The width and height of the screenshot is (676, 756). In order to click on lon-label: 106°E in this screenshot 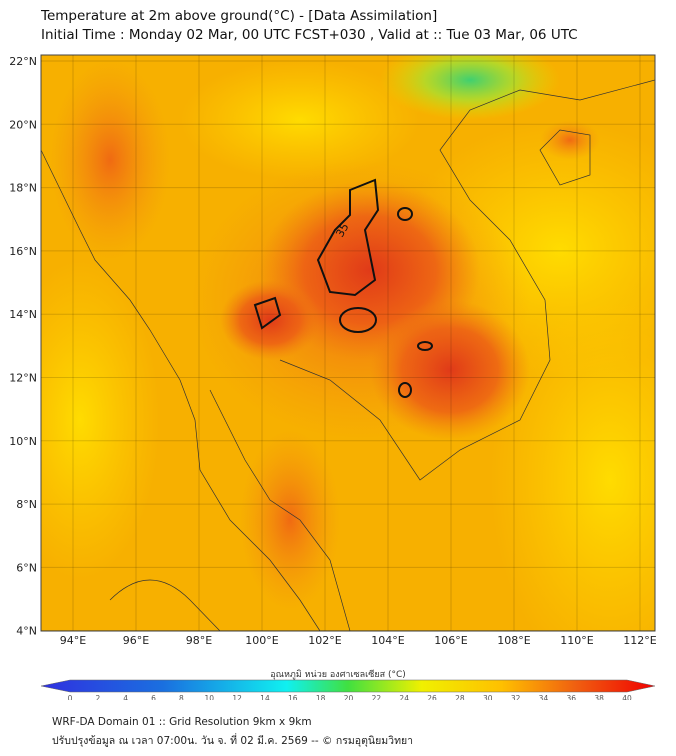, I will do `click(450, 640)`.